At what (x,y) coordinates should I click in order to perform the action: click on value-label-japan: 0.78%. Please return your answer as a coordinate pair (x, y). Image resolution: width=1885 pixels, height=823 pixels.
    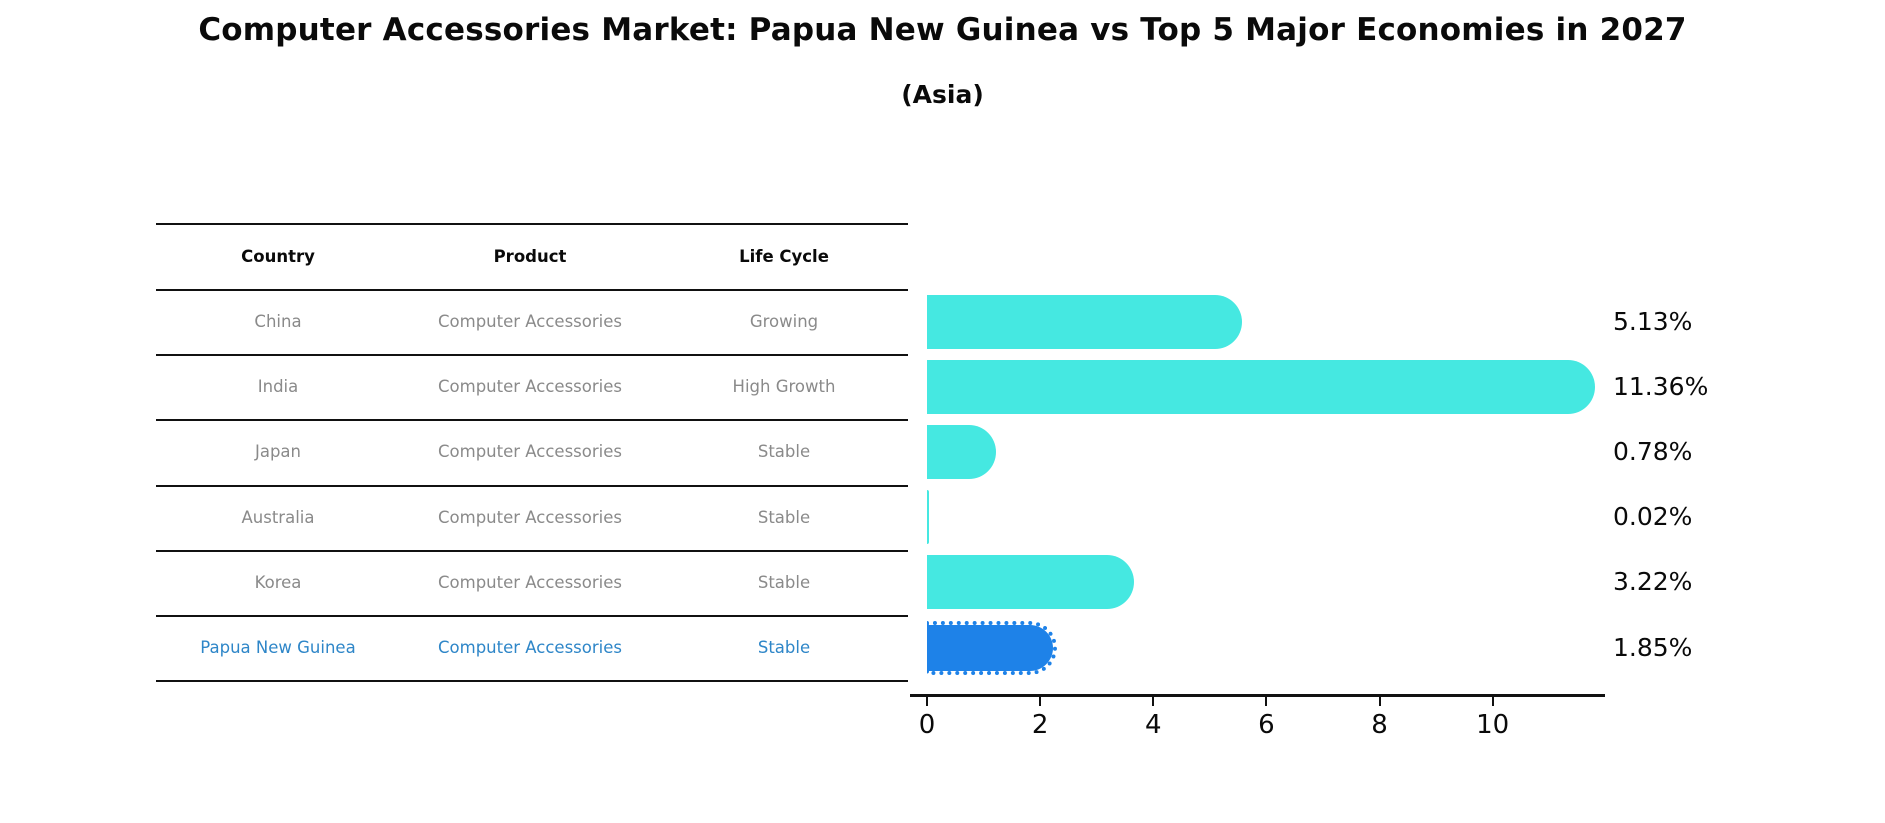
    Looking at the image, I should click on (1653, 451).